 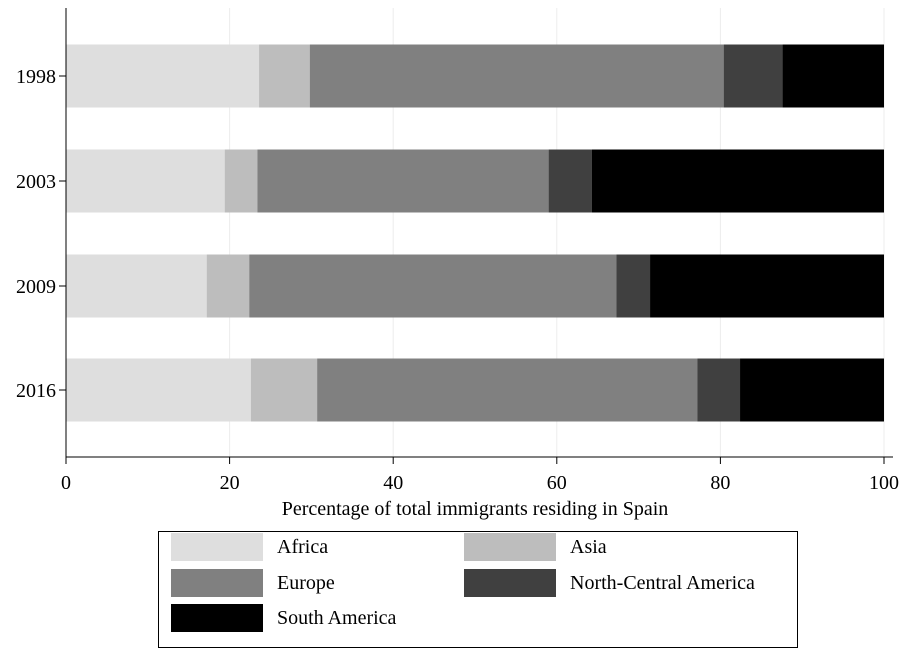 What do you see at coordinates (557, 483) in the screenshot?
I see `x-tick-label: 60` at bounding box center [557, 483].